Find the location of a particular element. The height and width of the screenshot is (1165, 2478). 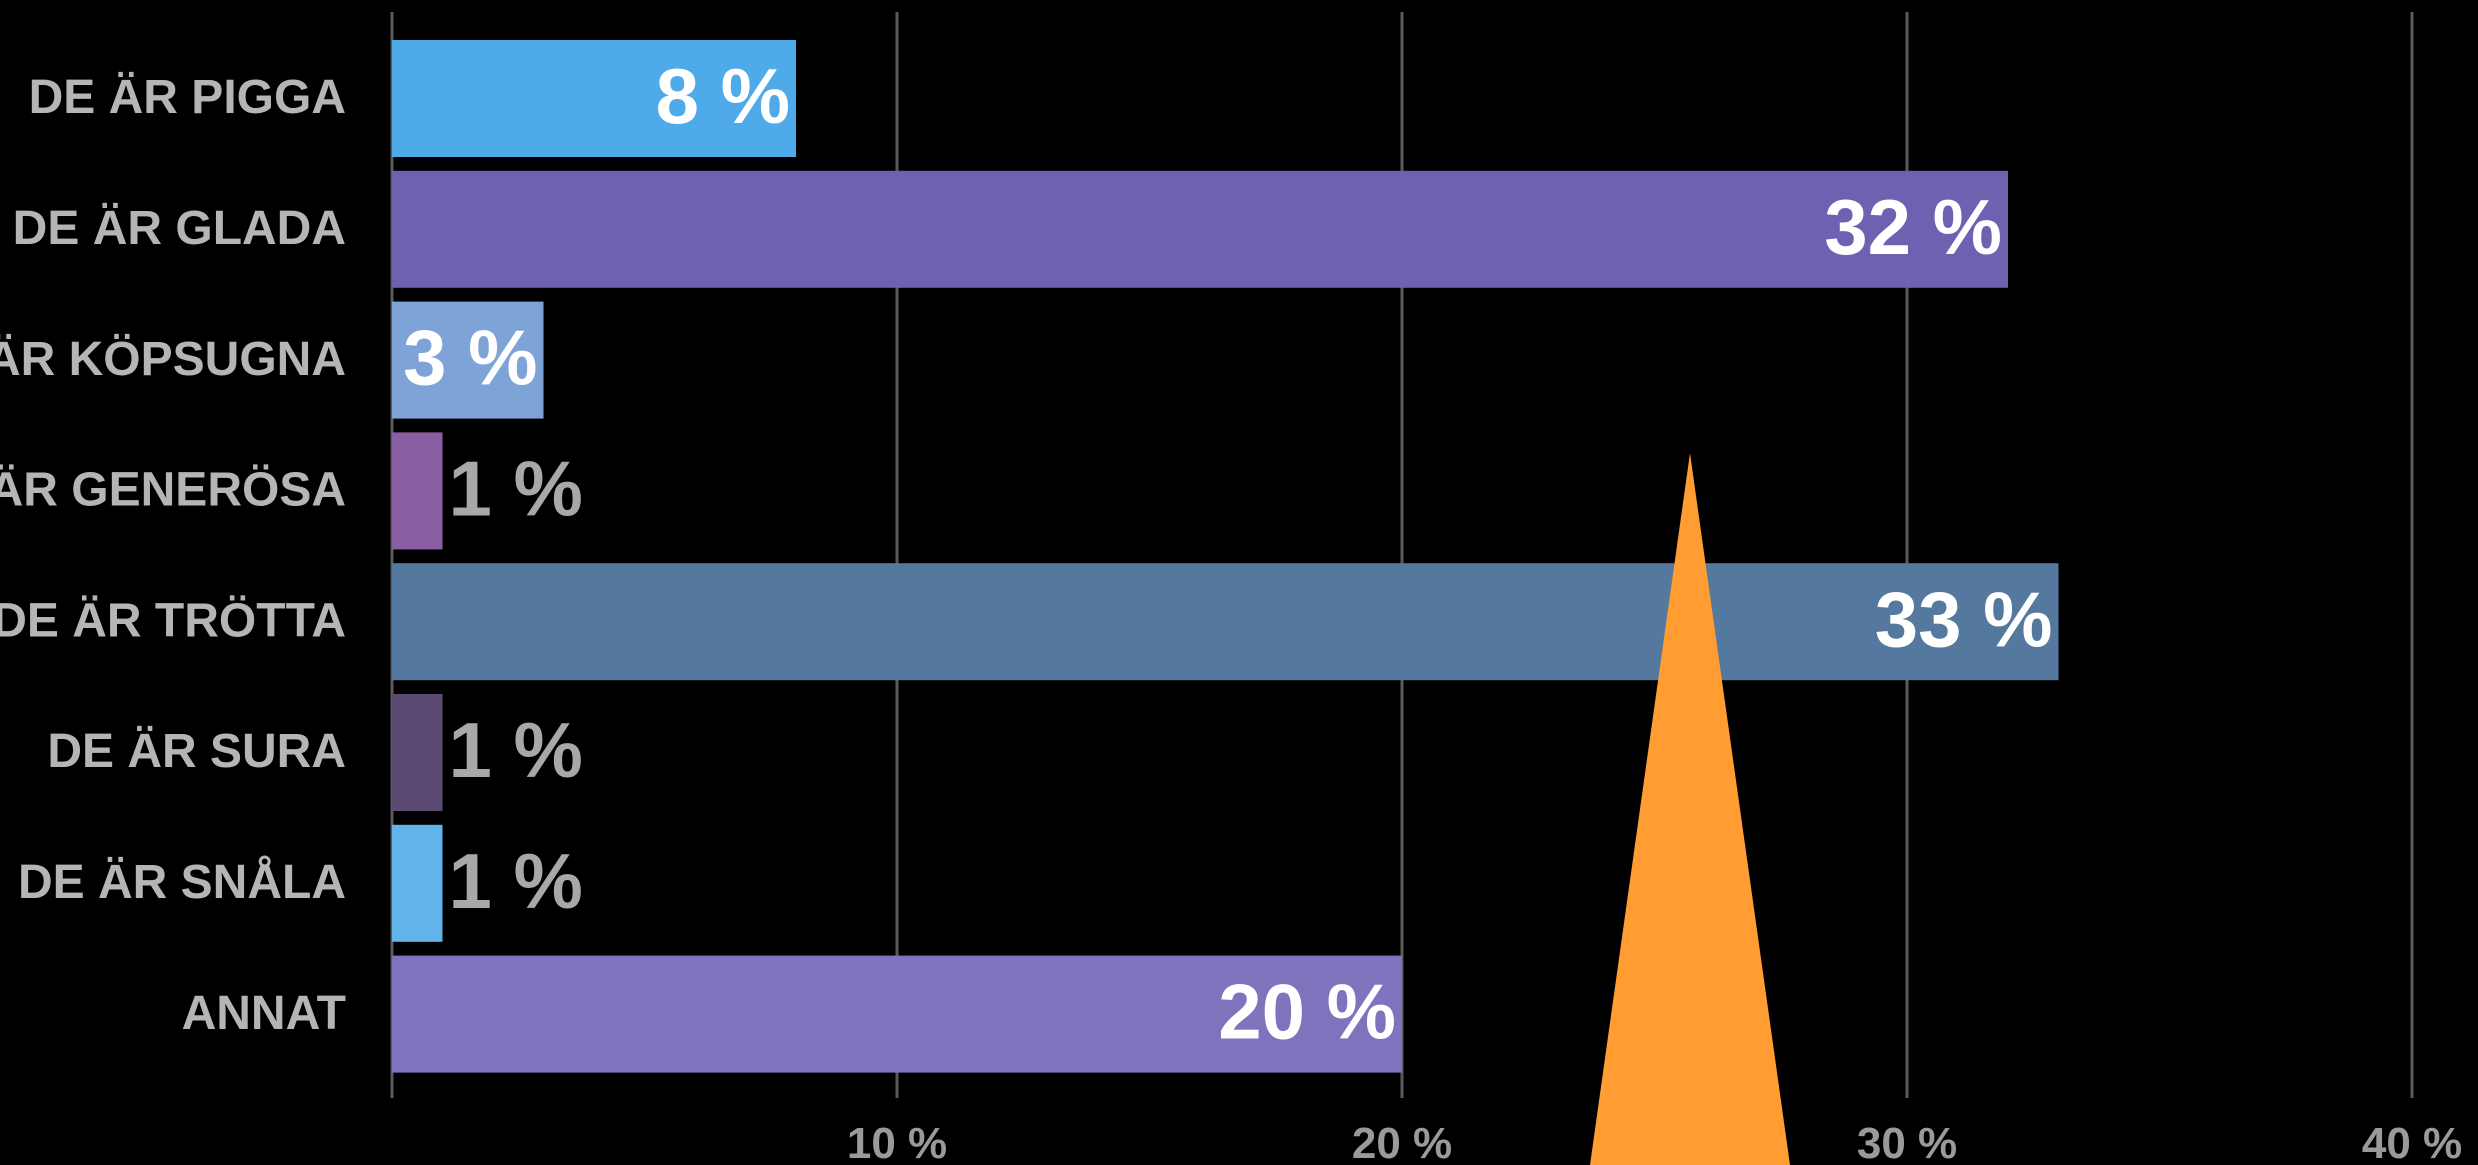

x-axis-ticks: 10 % 20 % 30 % 40 % is located at coordinates (1654, 1142).